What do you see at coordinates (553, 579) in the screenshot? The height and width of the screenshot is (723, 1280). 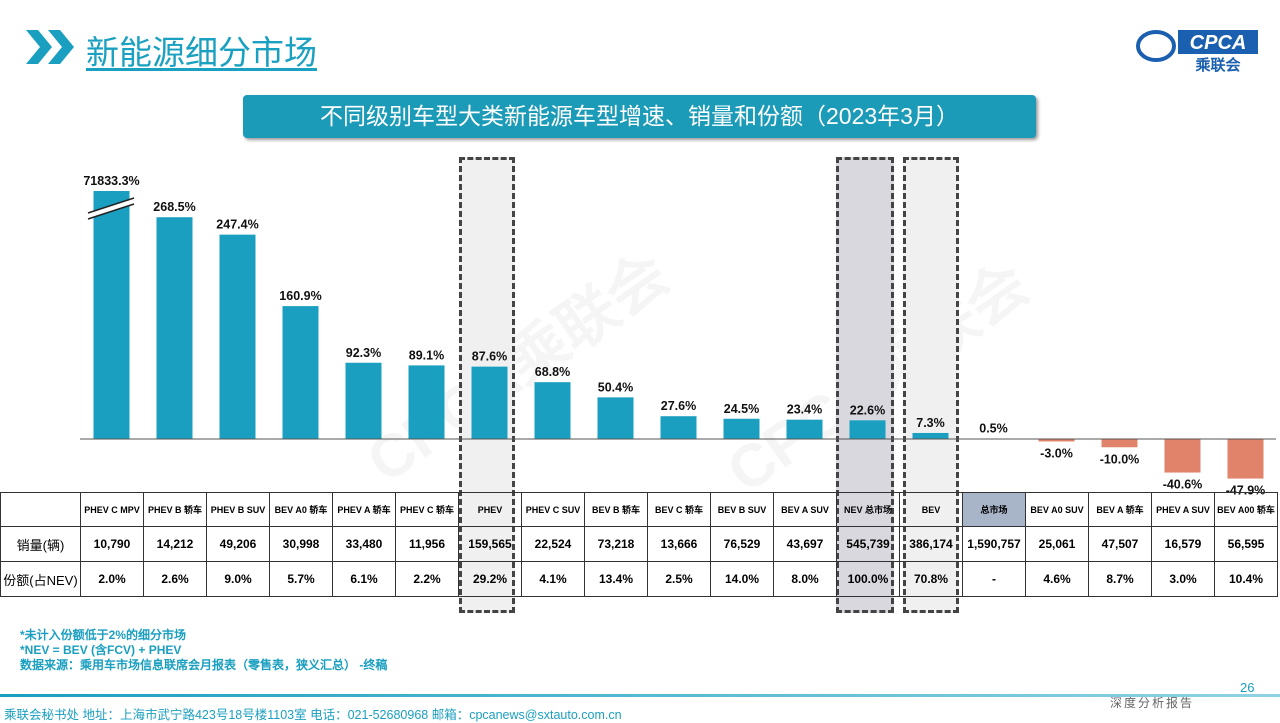 I see `share-cell: 4.1%` at bounding box center [553, 579].